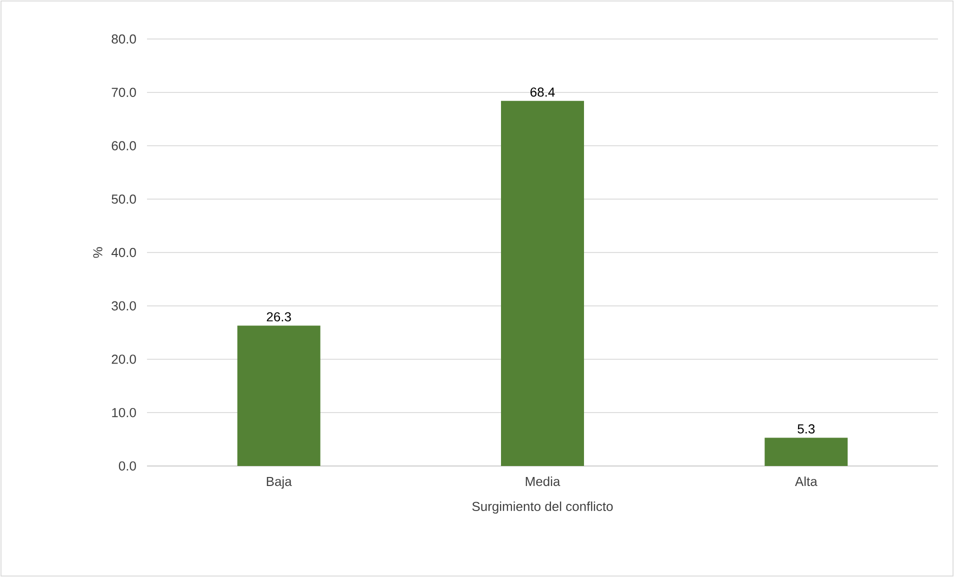  I want to click on data-label: 26.3, so click(278, 317).